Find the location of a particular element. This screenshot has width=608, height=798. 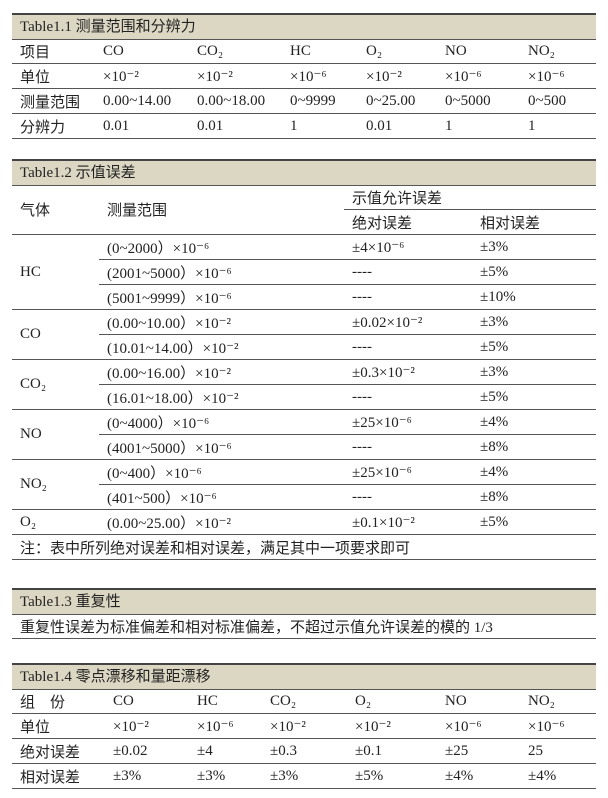

table-cell: ±25 is located at coordinates (478, 751).